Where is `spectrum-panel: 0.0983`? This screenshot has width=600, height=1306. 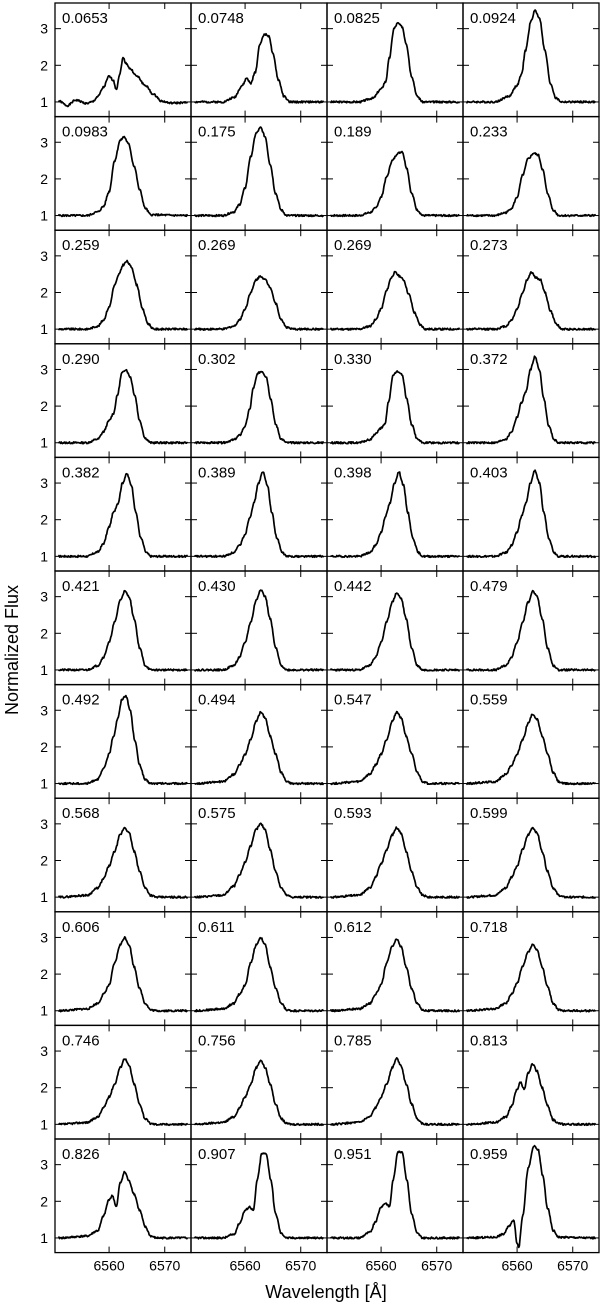
spectrum-panel: 0.0983 is located at coordinates (123, 173).